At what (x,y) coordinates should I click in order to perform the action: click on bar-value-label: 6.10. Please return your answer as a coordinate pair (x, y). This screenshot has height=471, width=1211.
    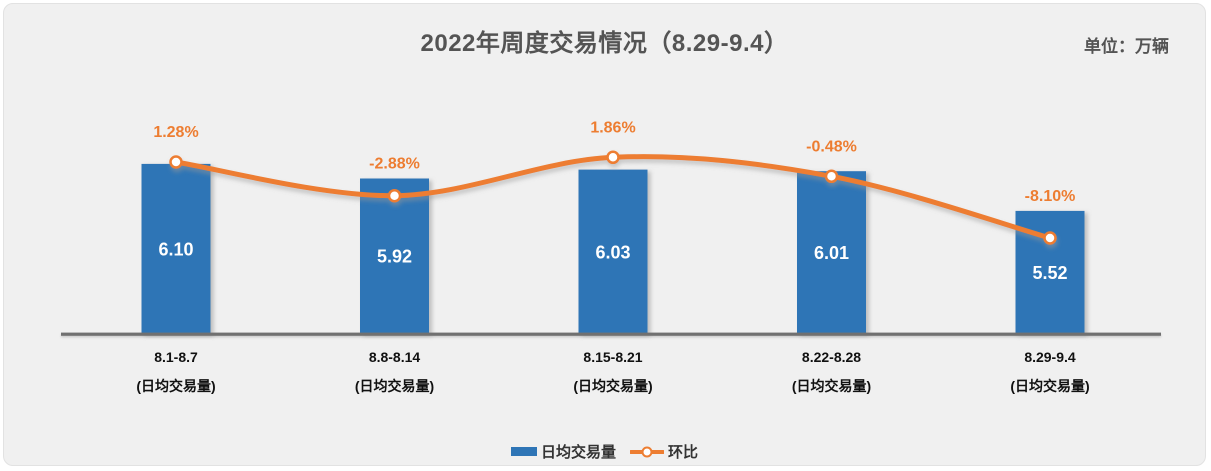
    Looking at the image, I should click on (175, 250).